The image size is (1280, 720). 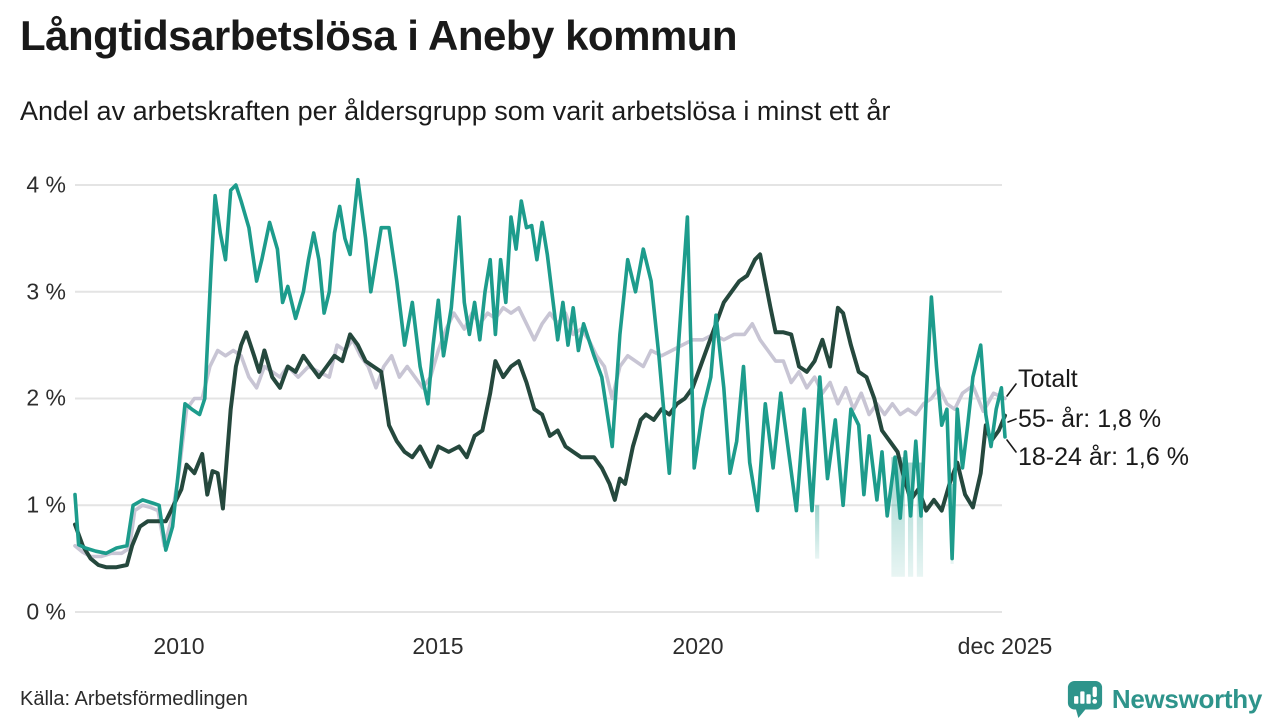 What do you see at coordinates (179, 646) in the screenshot?
I see `x-tick-2010: 2010` at bounding box center [179, 646].